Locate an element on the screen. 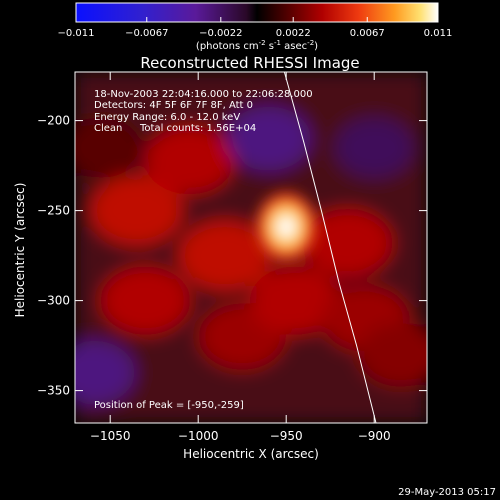 This screenshot has width=500, height=500. y-tick-label: −300 is located at coordinates (53, 301).